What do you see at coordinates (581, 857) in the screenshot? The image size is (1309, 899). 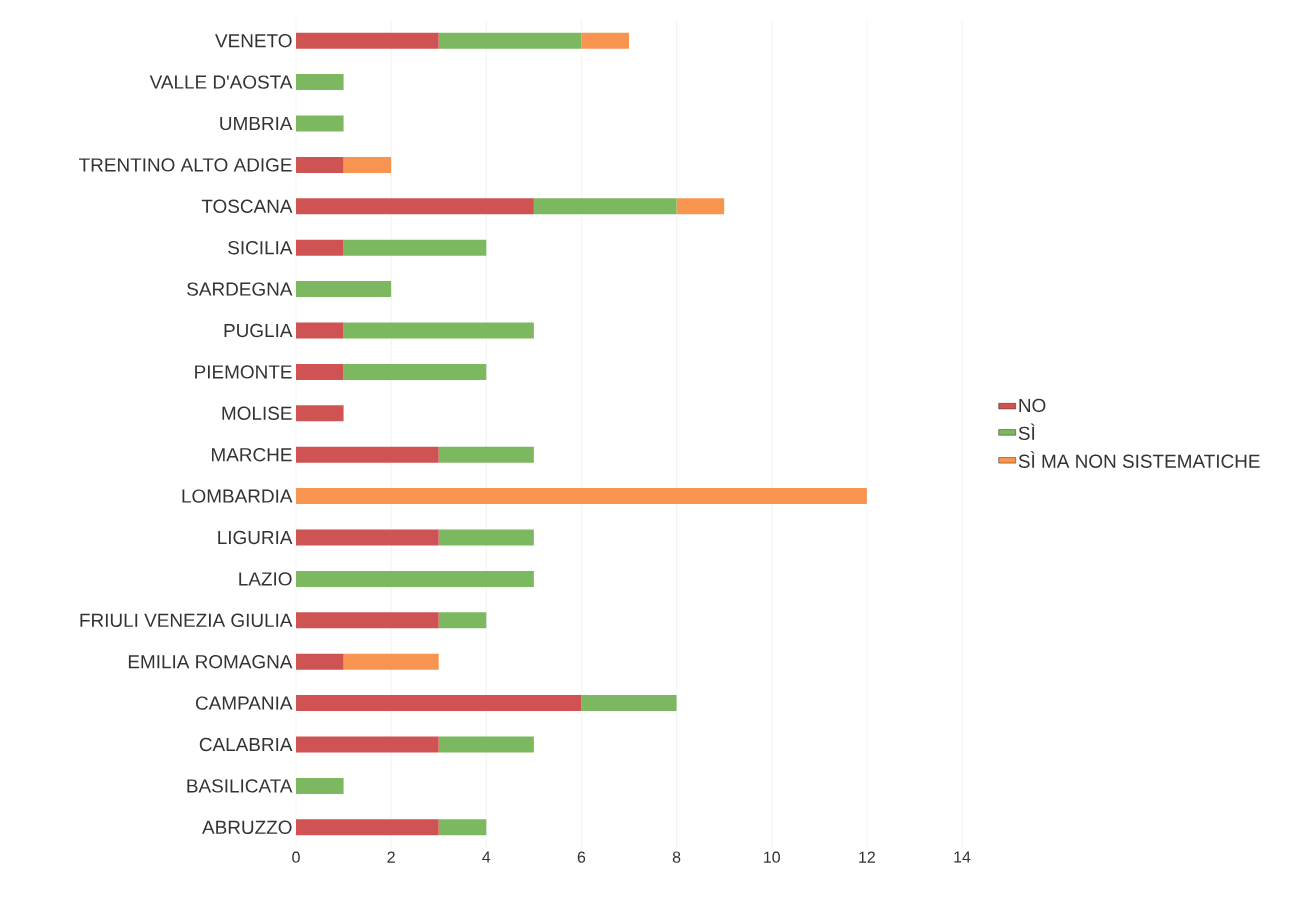 I see `x-tick-label: 6` at bounding box center [581, 857].